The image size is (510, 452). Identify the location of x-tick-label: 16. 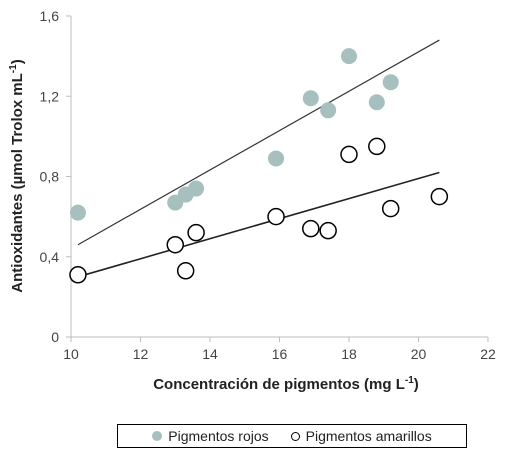
(280, 354).